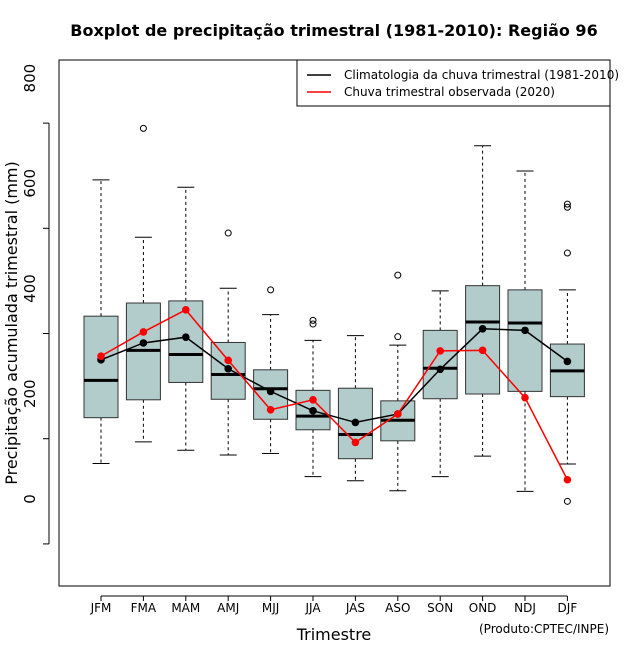 This screenshot has height=660, width=640. I want to click on credit-text: (Produto:CPTEC/INPE), so click(544, 629).